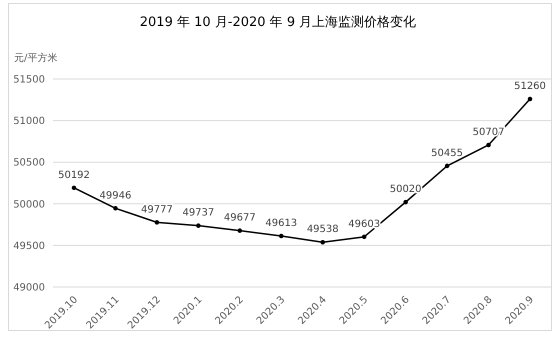  What do you see at coordinates (74, 175) in the screenshot?
I see `data-label: 50192` at bounding box center [74, 175].